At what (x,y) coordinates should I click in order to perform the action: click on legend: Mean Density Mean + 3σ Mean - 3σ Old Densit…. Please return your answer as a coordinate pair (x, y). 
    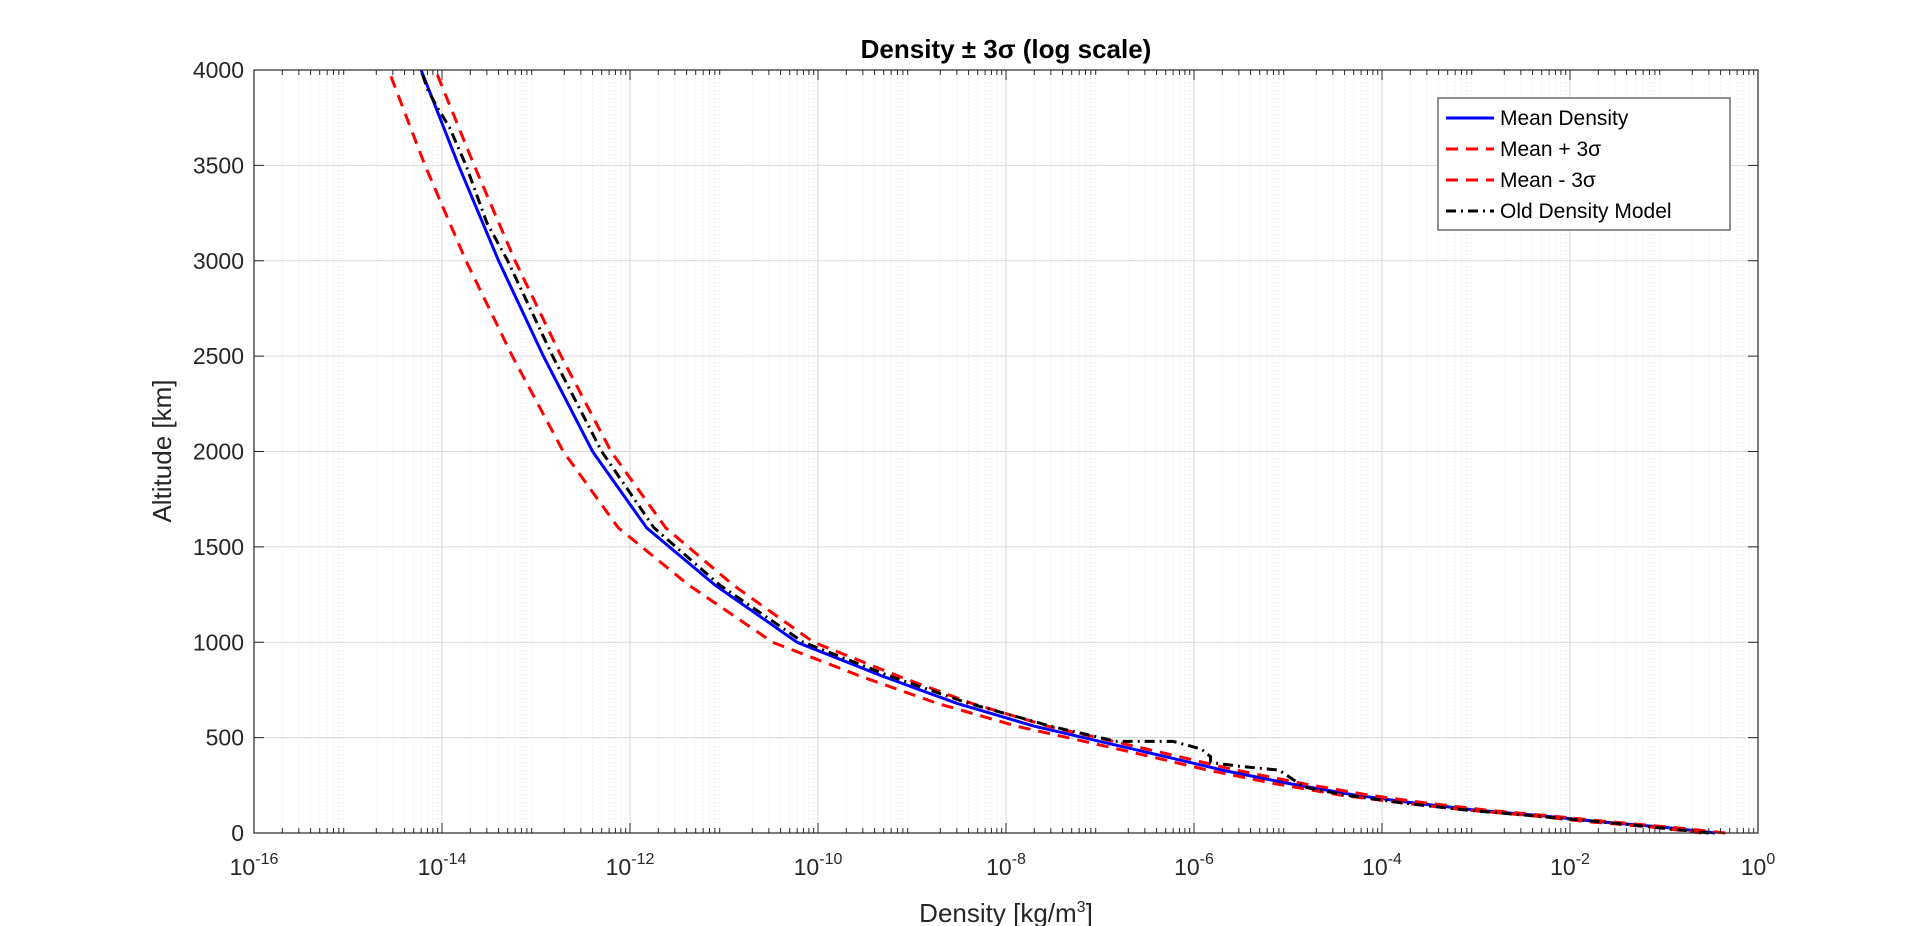
    Looking at the image, I should click on (1584, 164).